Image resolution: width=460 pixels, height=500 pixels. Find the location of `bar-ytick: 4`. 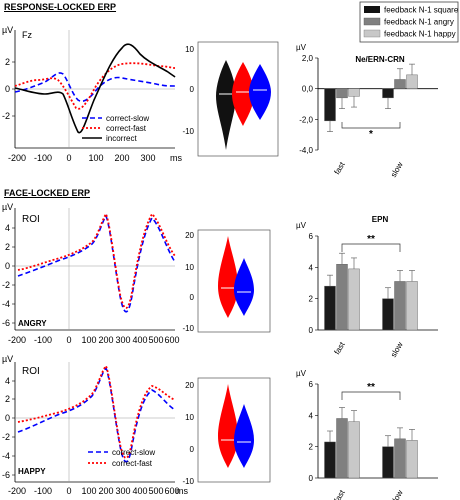

bar-ytick: 4 is located at coordinates (311, 267).